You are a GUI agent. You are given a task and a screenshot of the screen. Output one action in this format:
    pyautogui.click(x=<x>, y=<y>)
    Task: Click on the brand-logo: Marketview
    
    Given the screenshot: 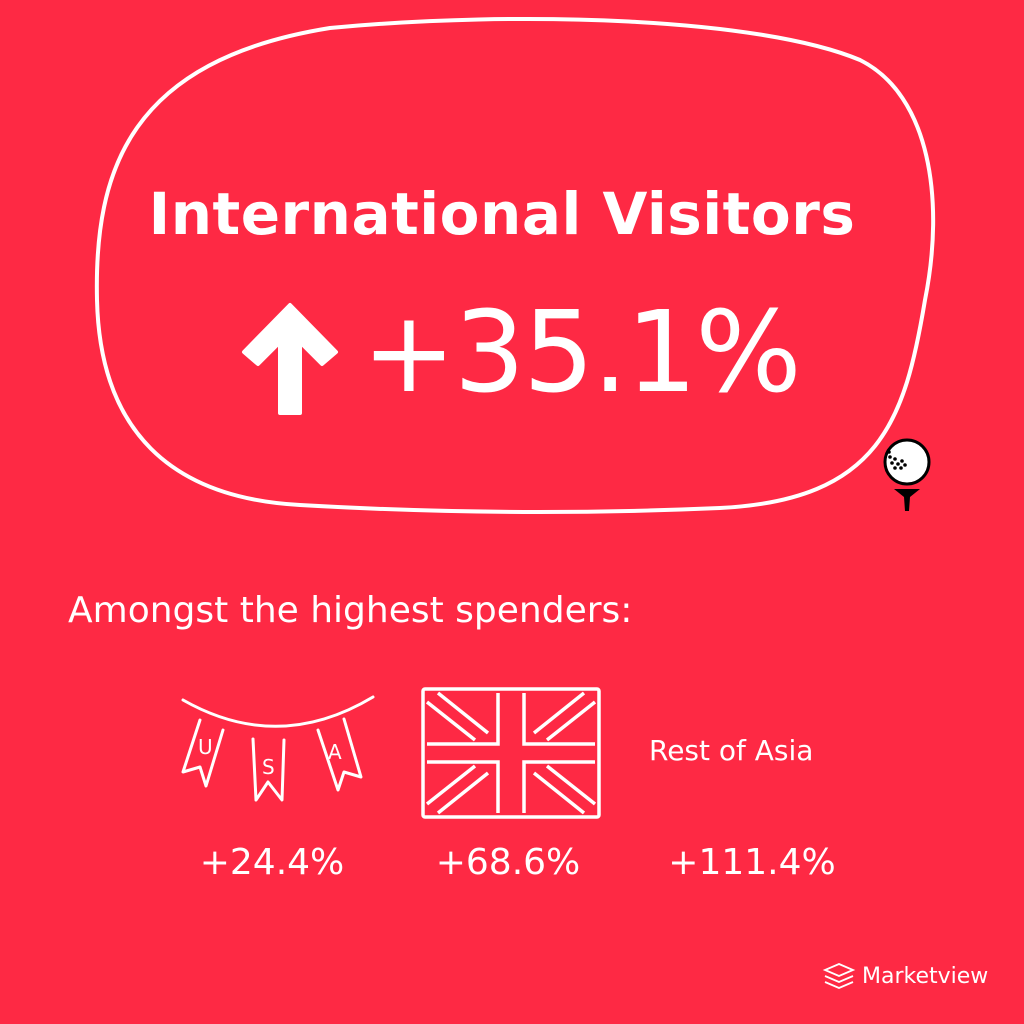 What is the action you would take?
    pyautogui.click(x=905, y=976)
    